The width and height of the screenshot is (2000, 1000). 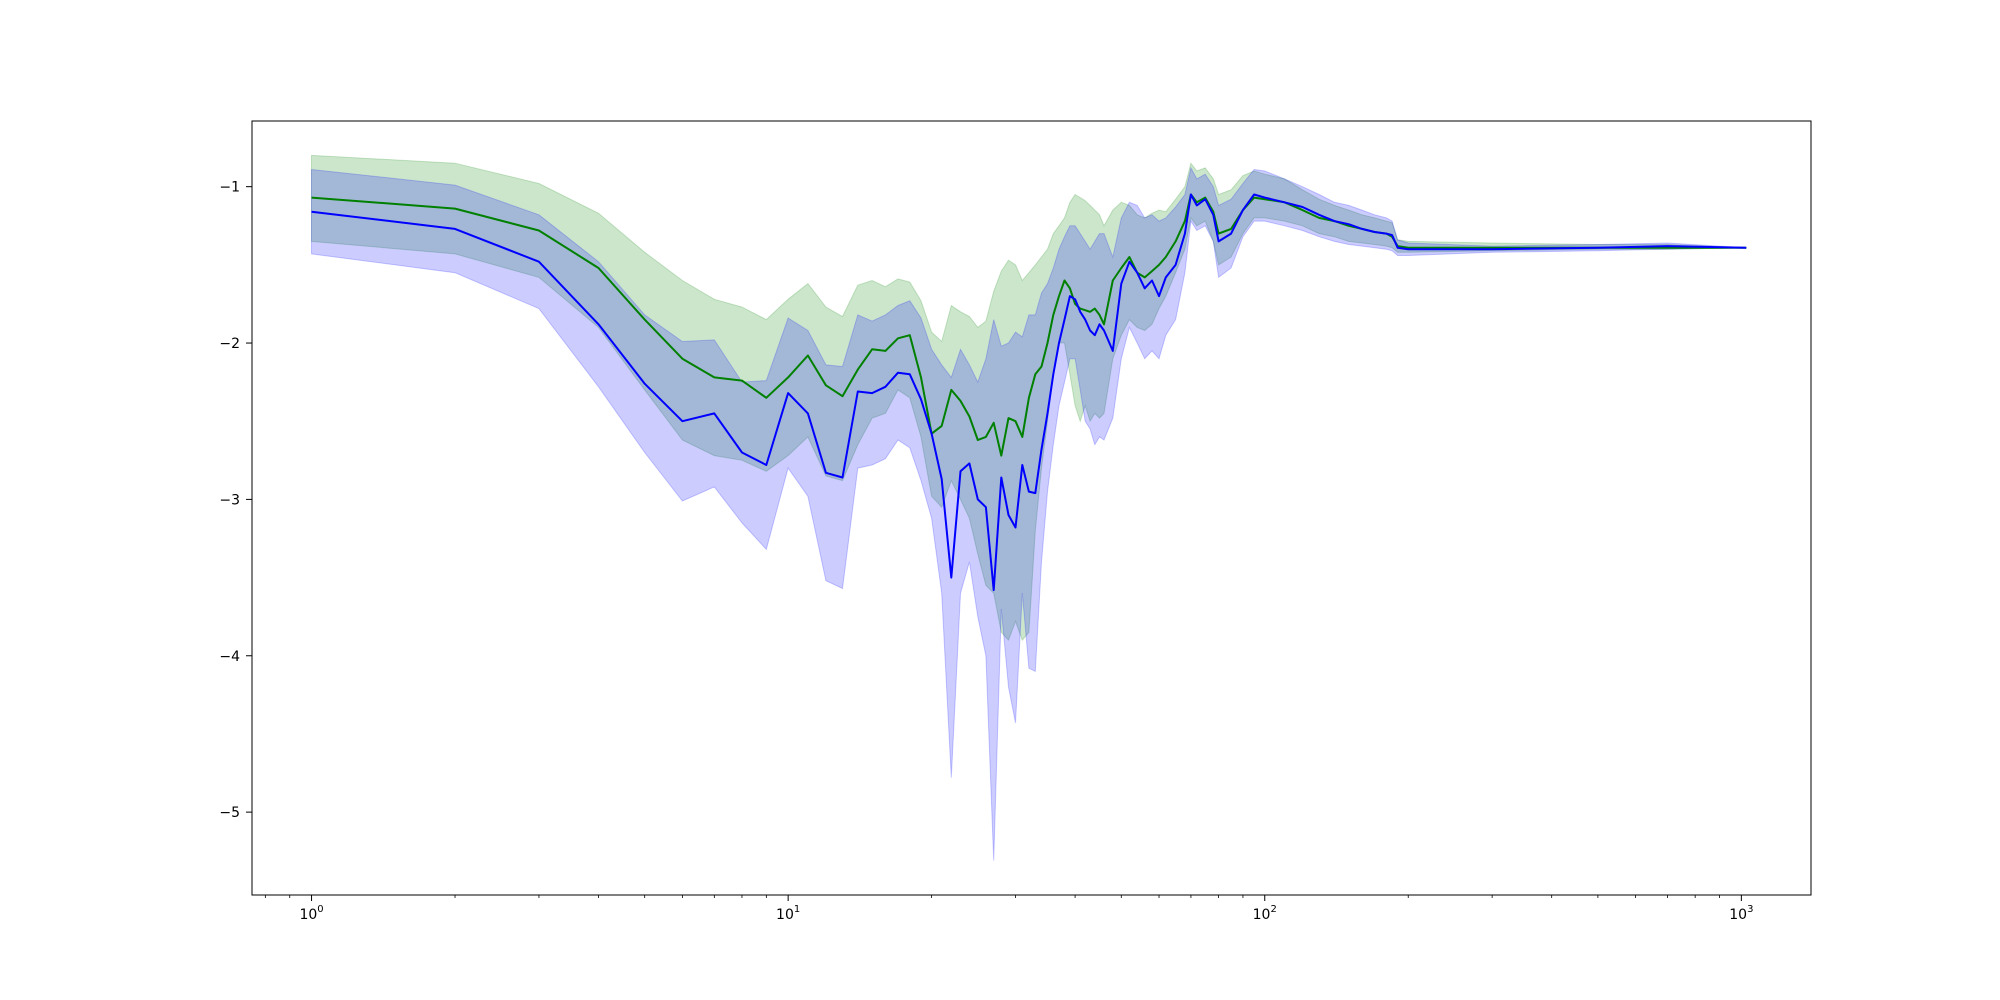 What do you see at coordinates (229, 500) in the screenshot?
I see `y-tick-label: −3` at bounding box center [229, 500].